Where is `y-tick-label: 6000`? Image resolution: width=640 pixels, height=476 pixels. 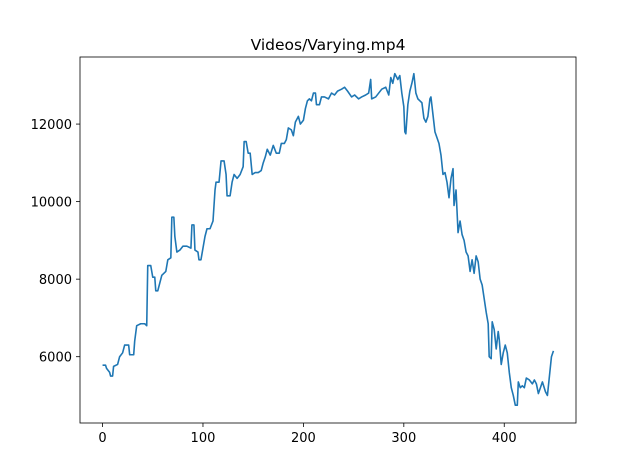 y-tick-label: 6000 is located at coordinates (55, 358).